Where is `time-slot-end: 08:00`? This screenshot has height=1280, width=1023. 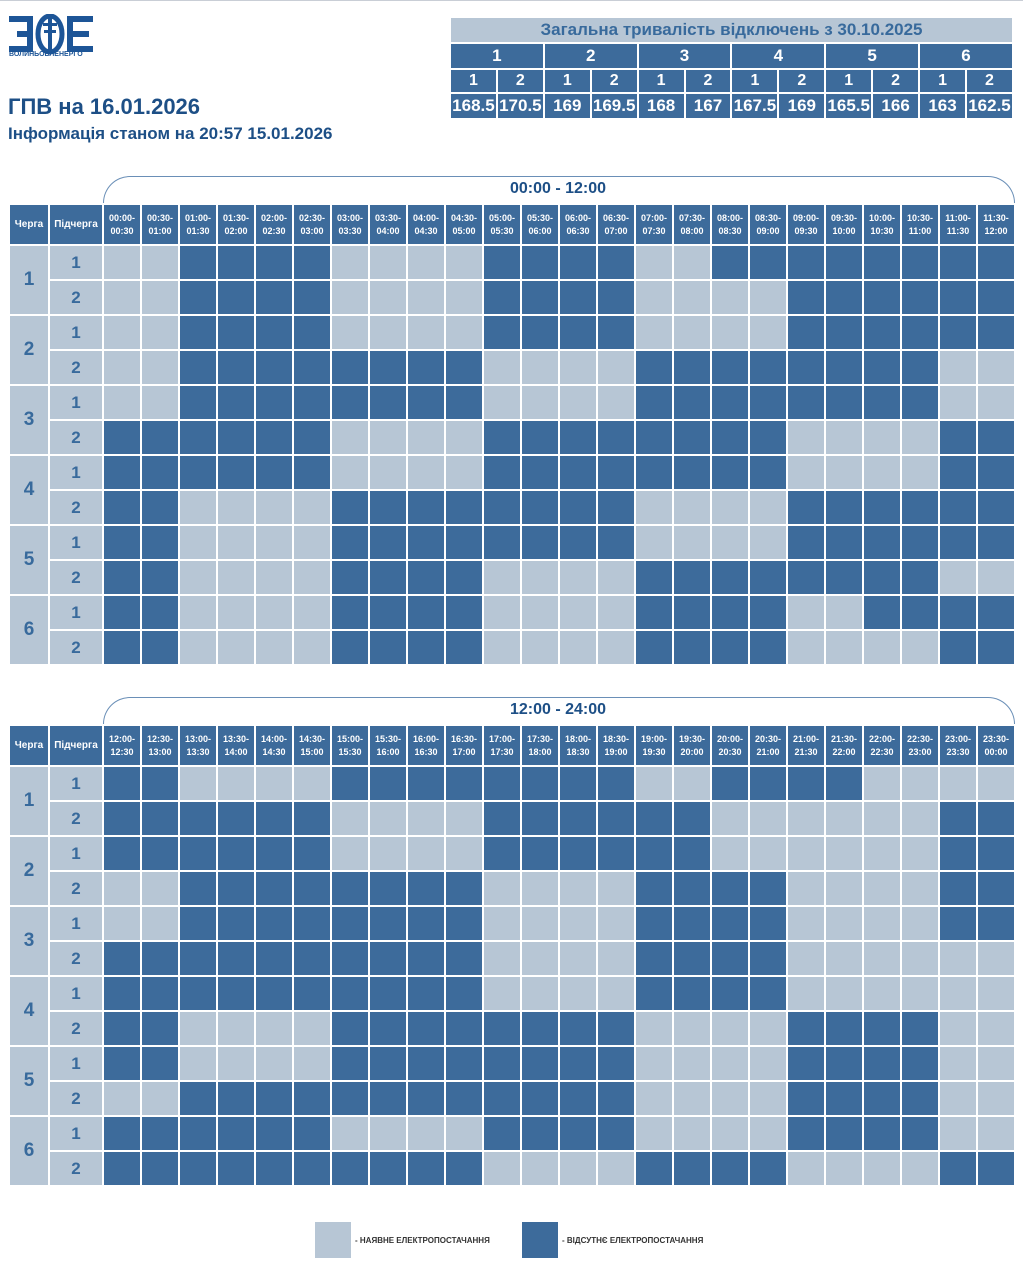
time-slot-end: 08:00 is located at coordinates (692, 230).